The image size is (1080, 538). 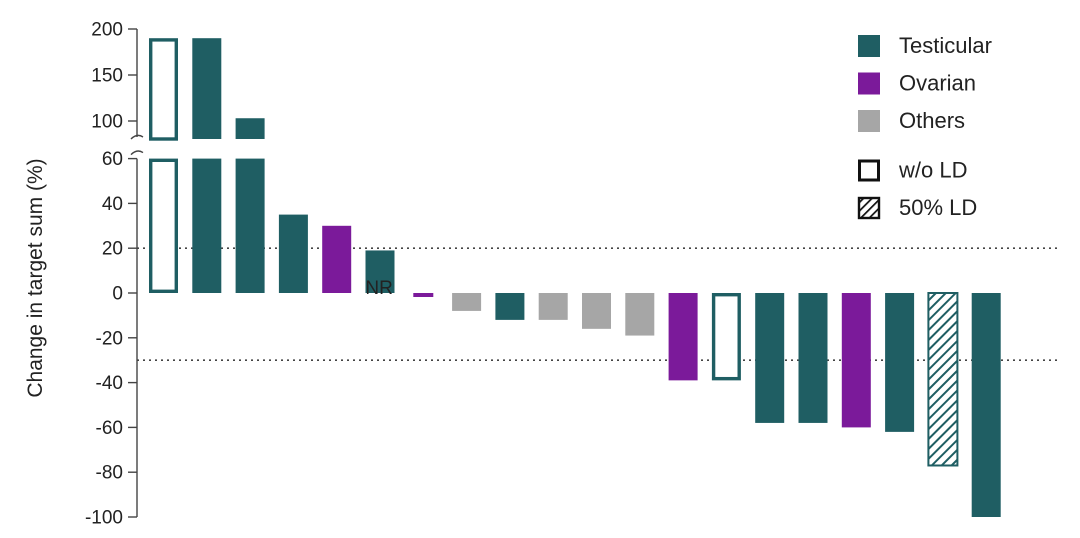 I want to click on y-tick-label: 200, so click(x=107, y=30).